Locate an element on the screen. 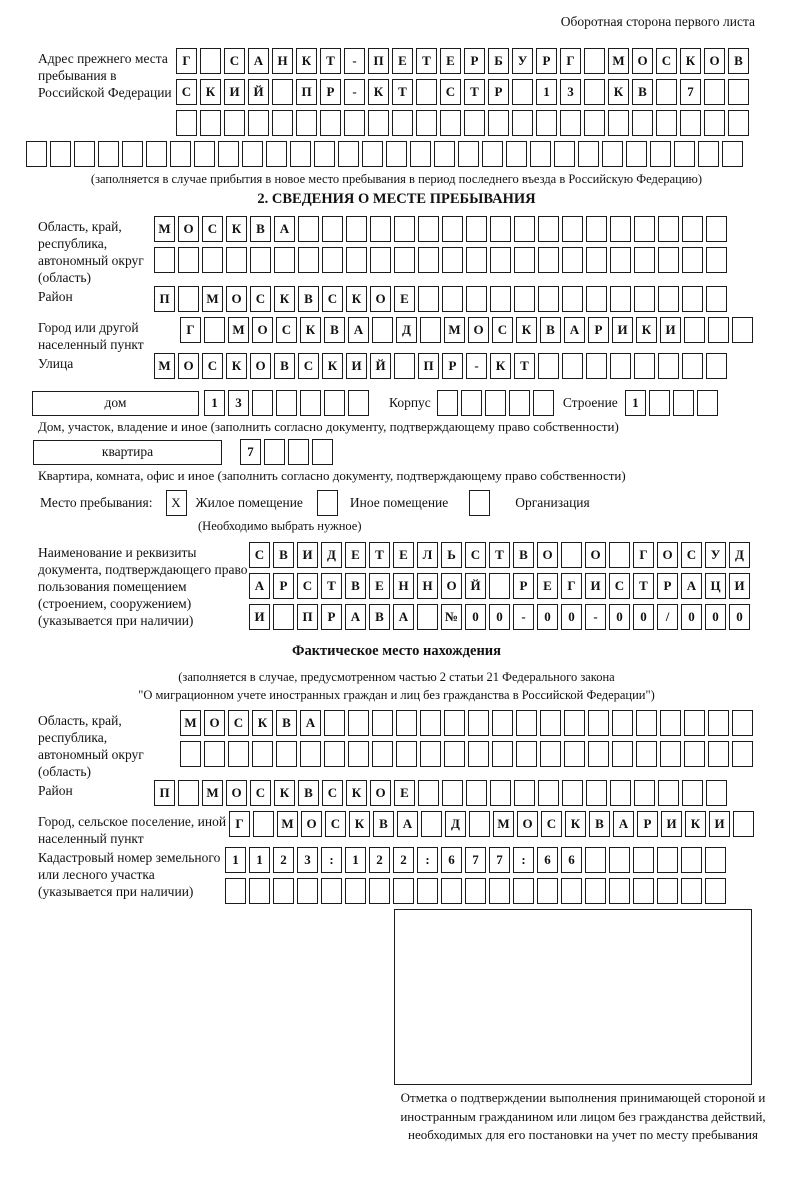 The width and height of the screenshot is (800, 1180). char-box: Д is located at coordinates (406, 330).